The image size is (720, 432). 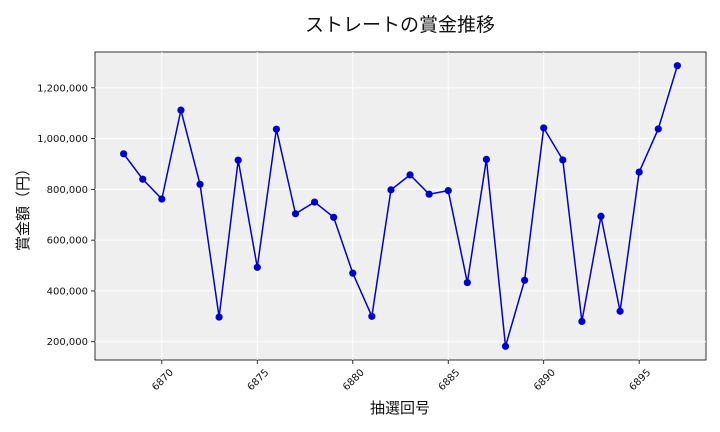 I want to click on chart-title: ストレートの賞金推移, so click(x=400, y=25).